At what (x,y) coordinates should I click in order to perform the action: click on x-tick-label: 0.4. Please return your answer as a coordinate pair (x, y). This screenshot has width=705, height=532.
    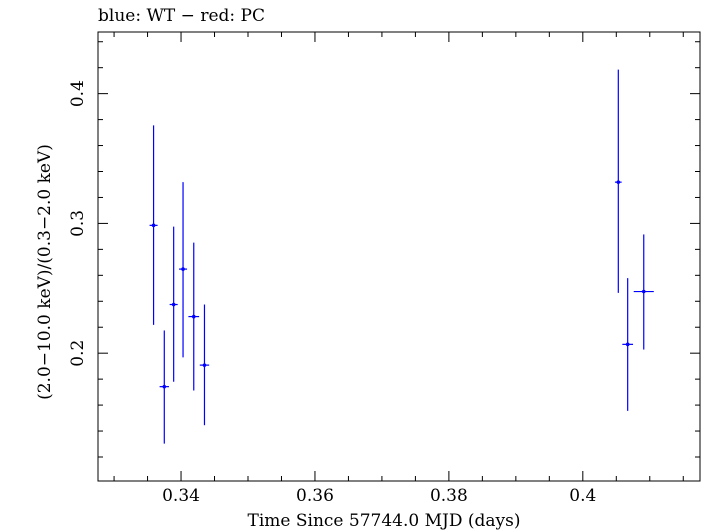
    Looking at the image, I should click on (582, 496).